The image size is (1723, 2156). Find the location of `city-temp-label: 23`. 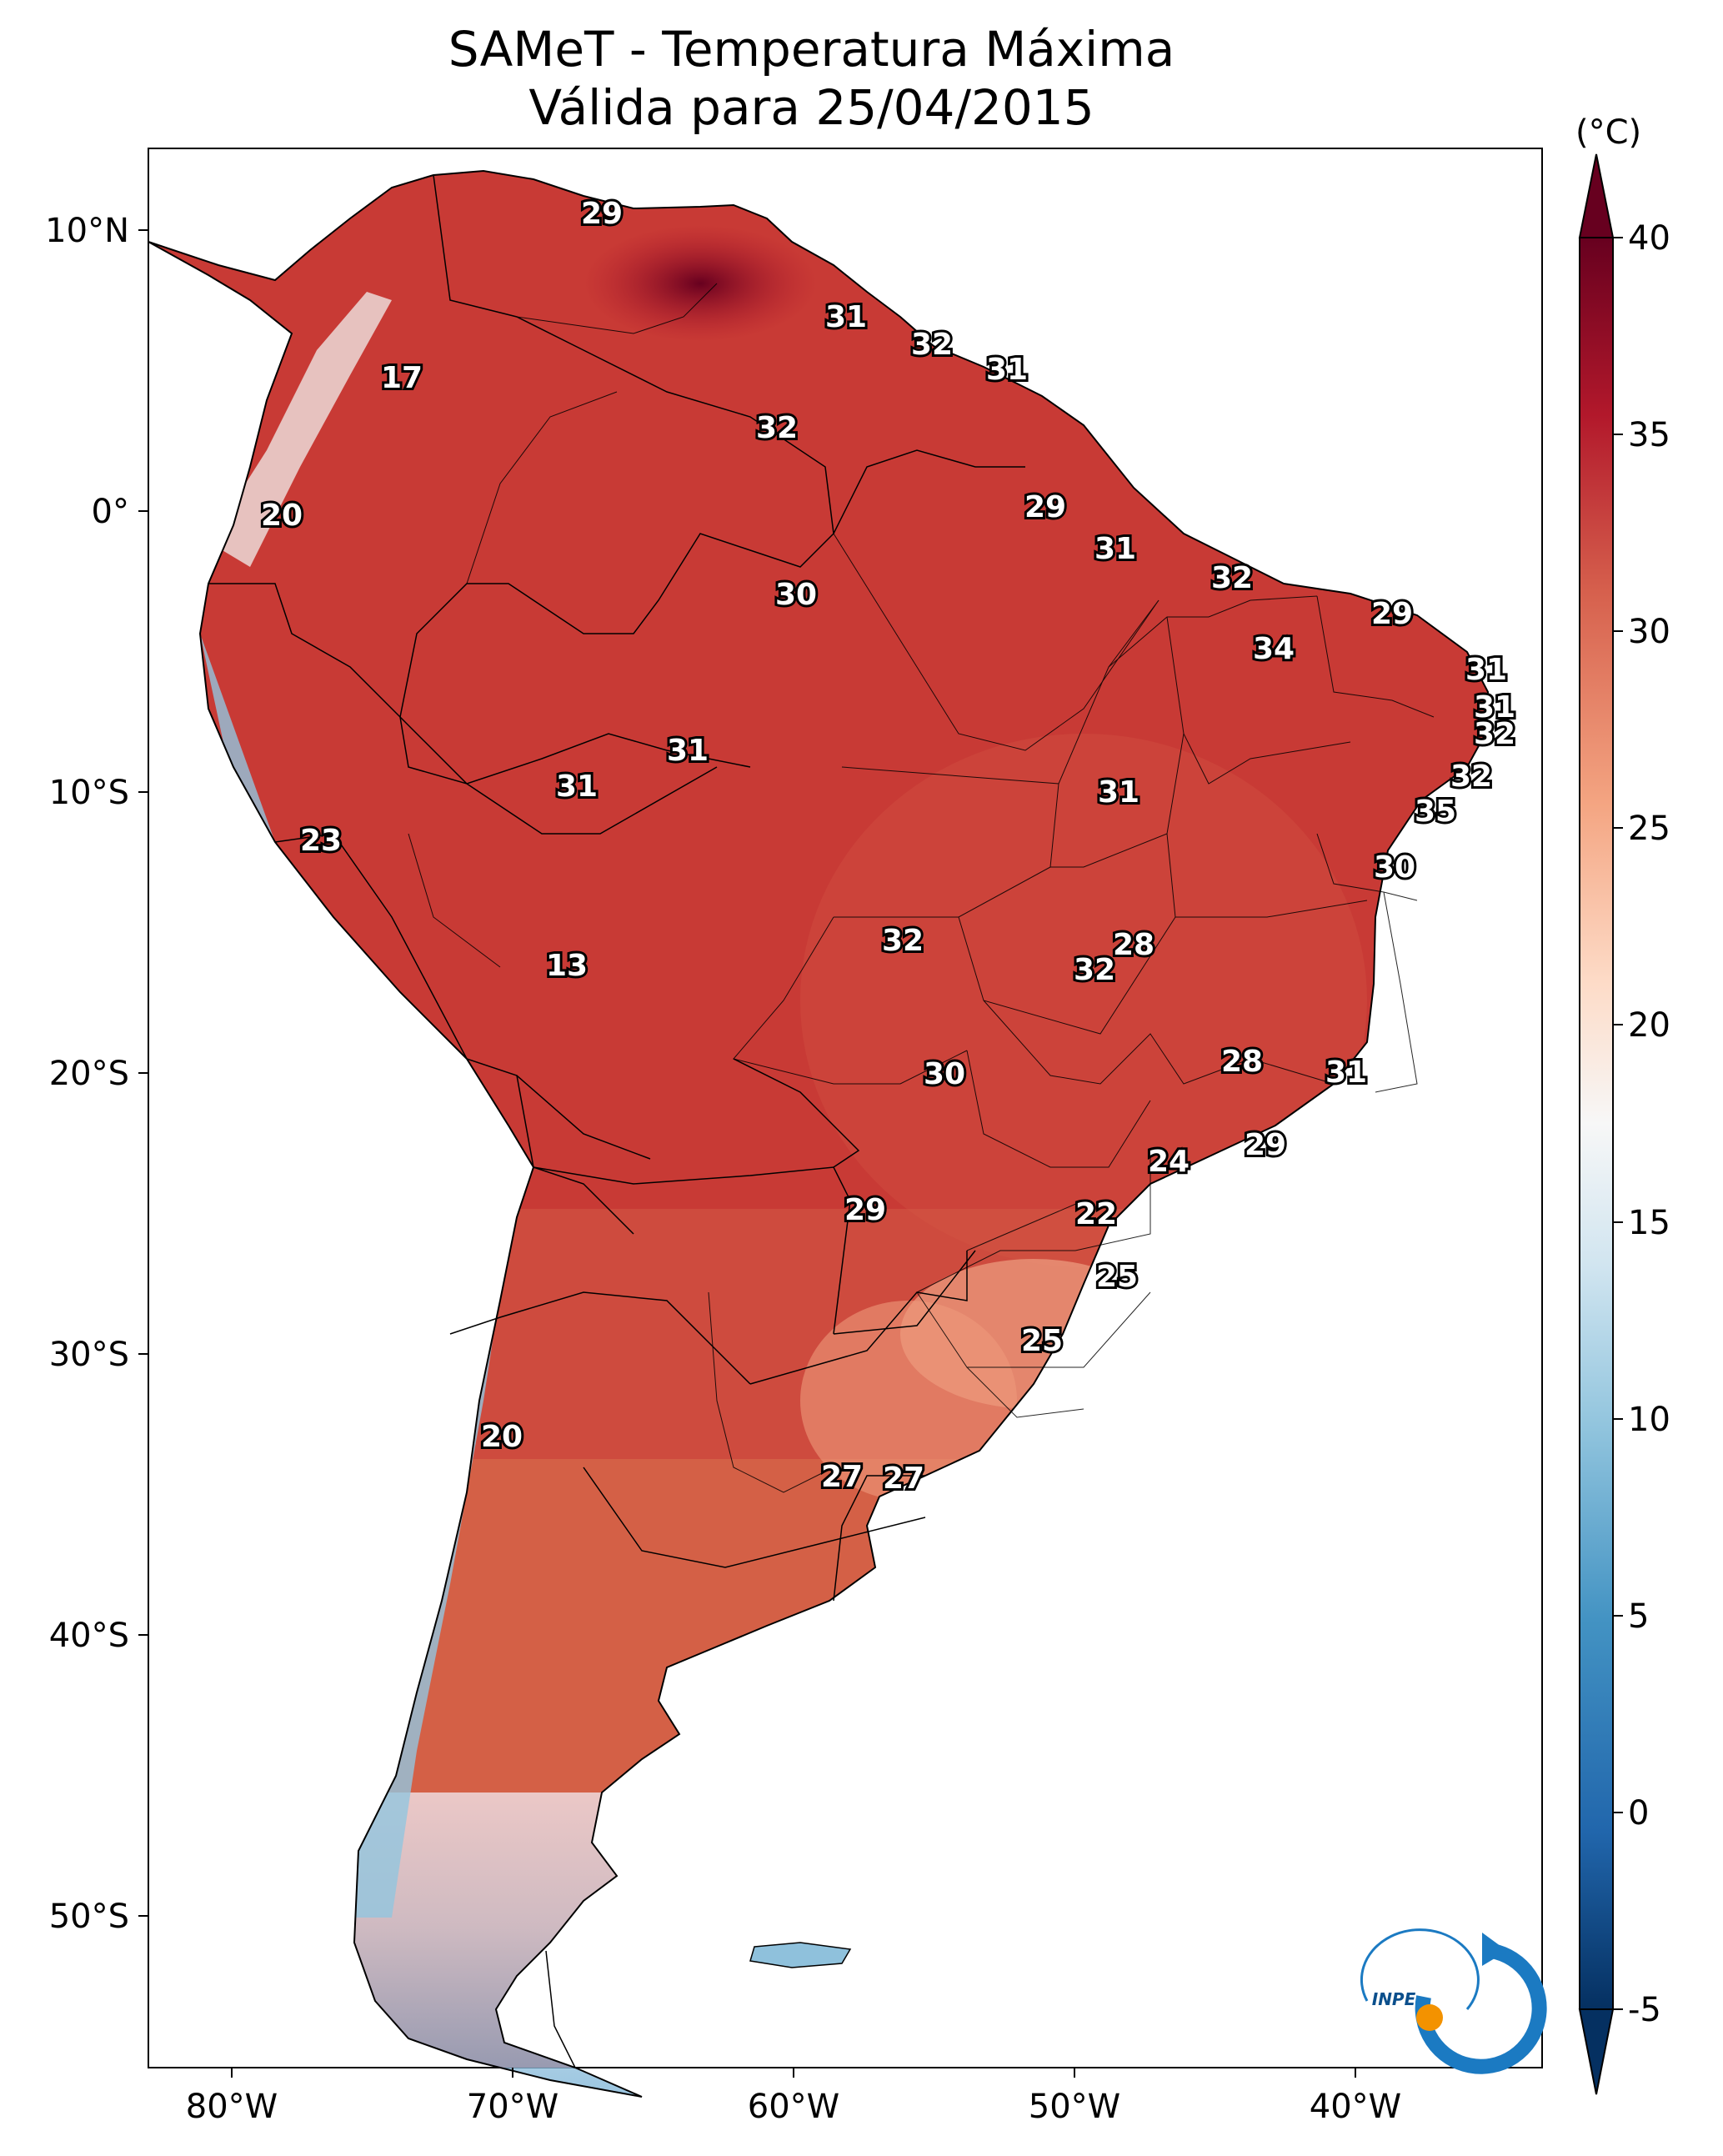

city-temp-label: 23 is located at coordinates (321, 841).